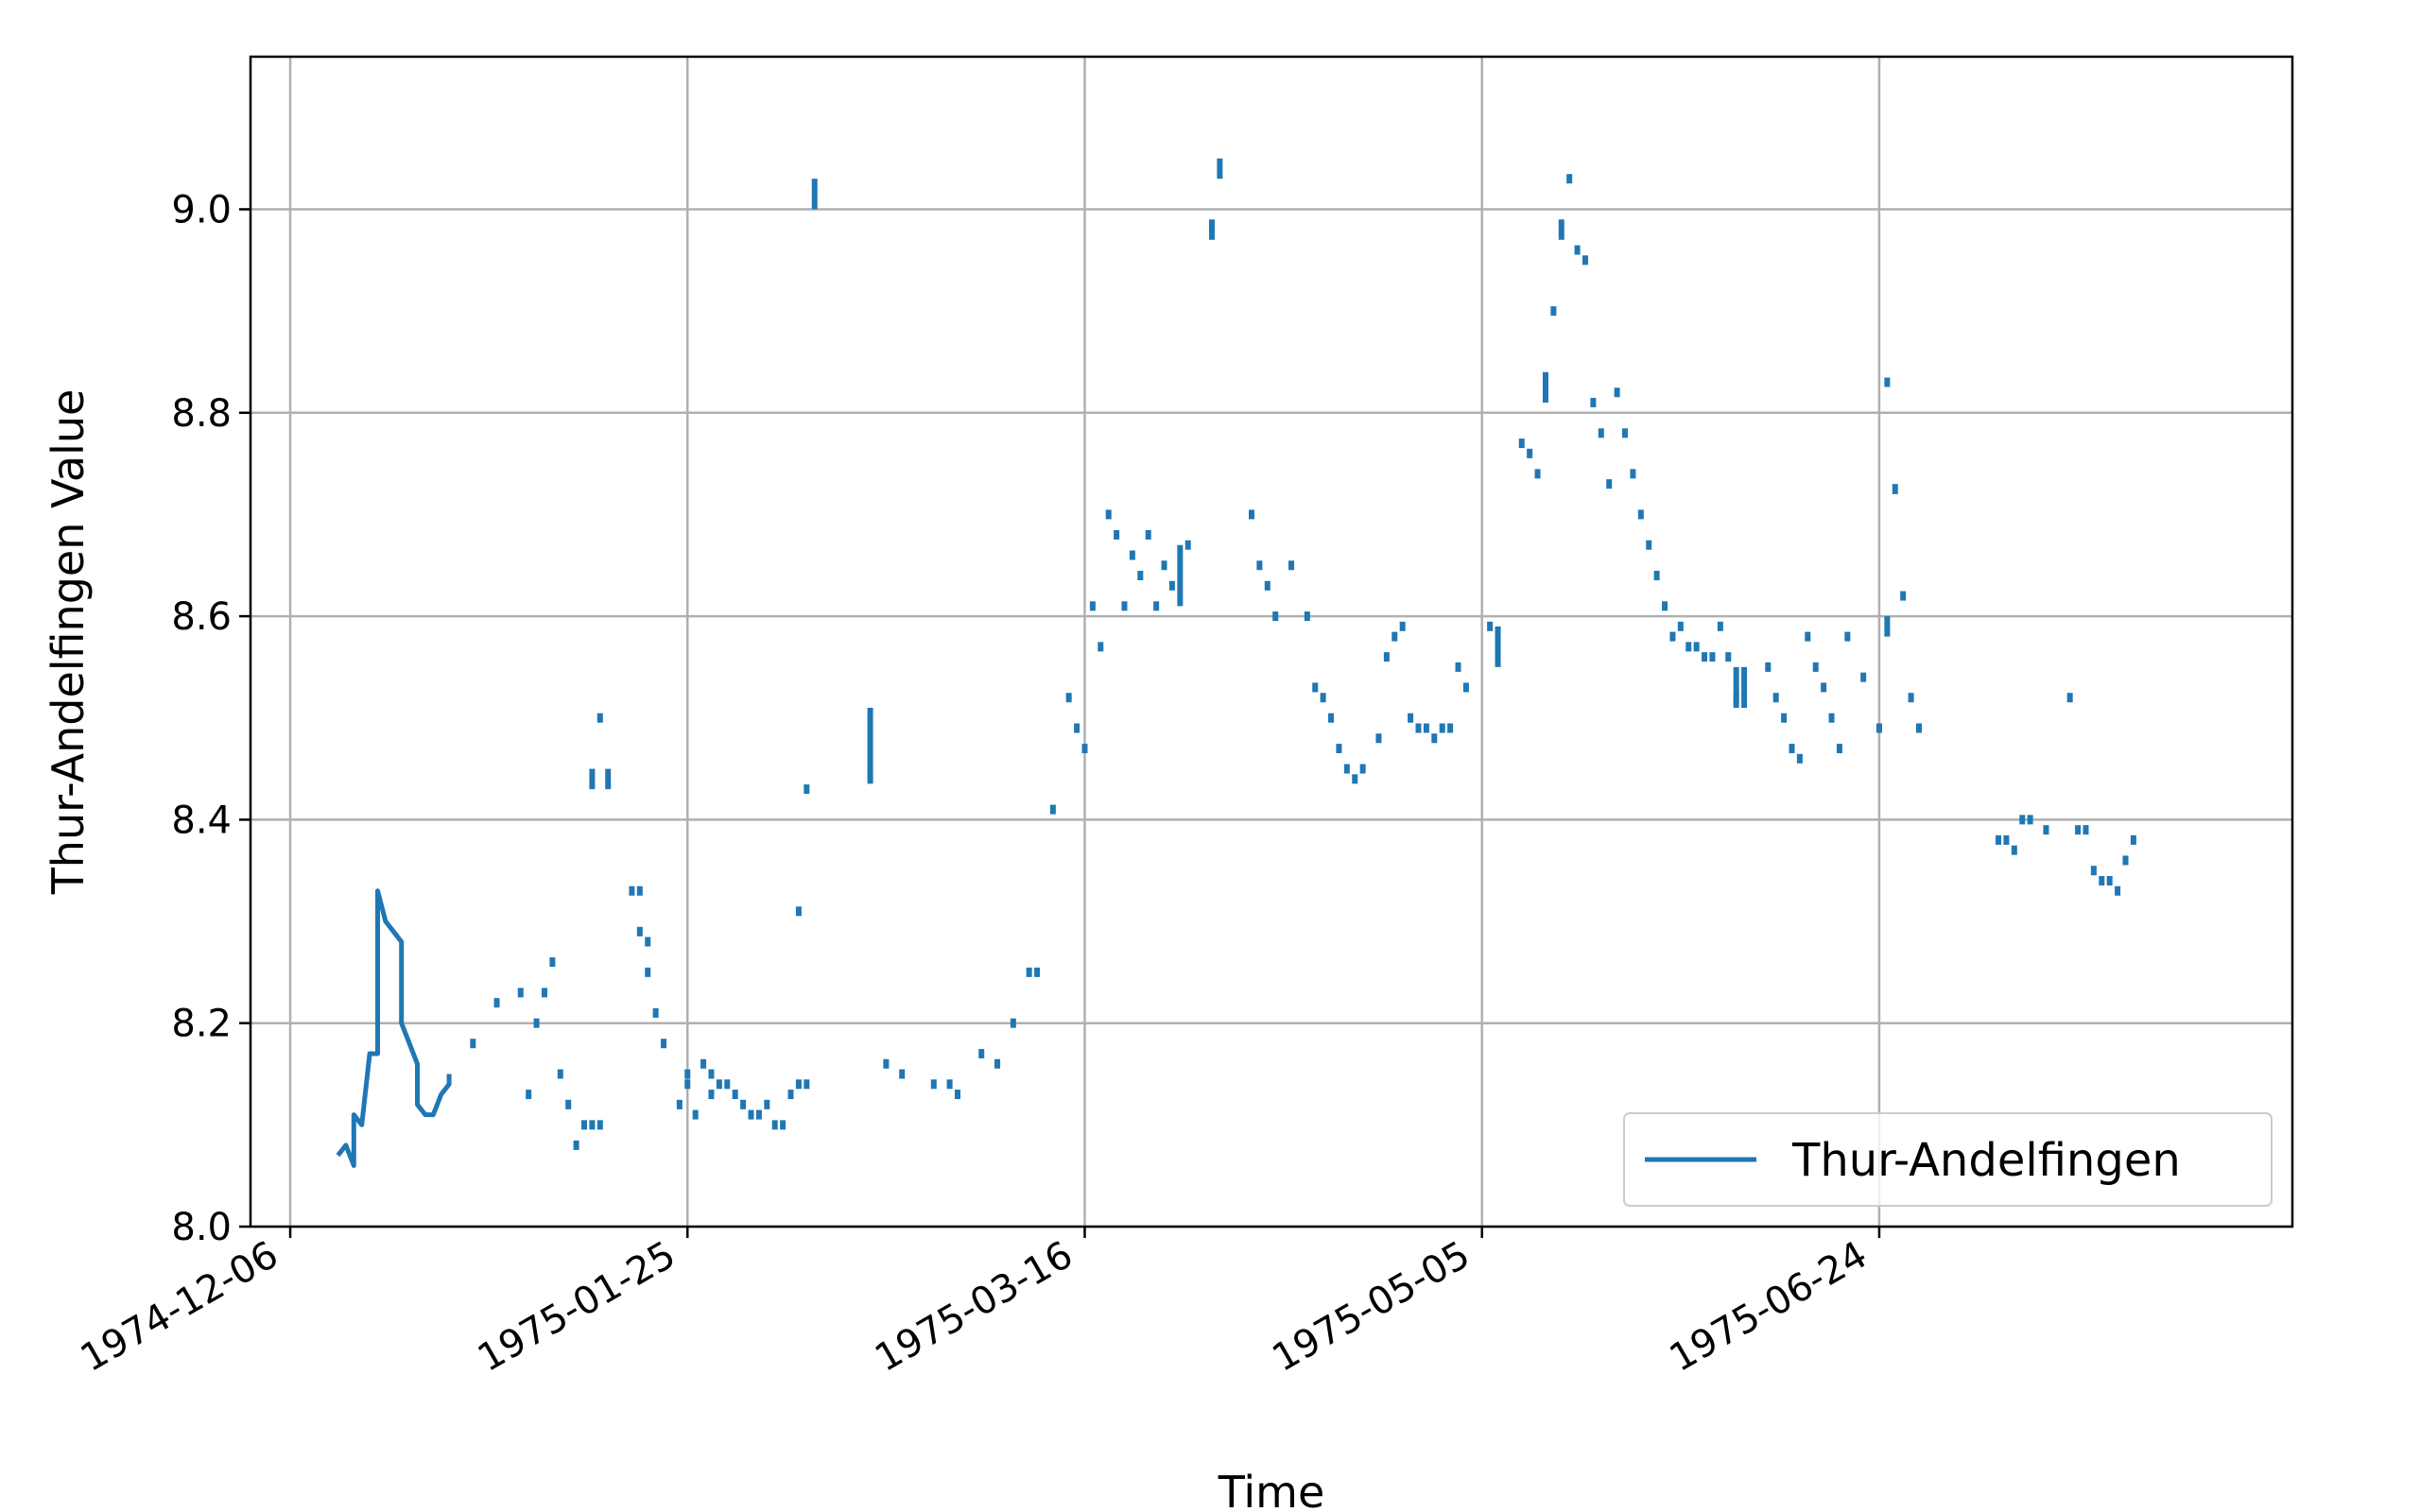 The image size is (2420, 1512). I want to click on legend-box, so click(1948, 1159).